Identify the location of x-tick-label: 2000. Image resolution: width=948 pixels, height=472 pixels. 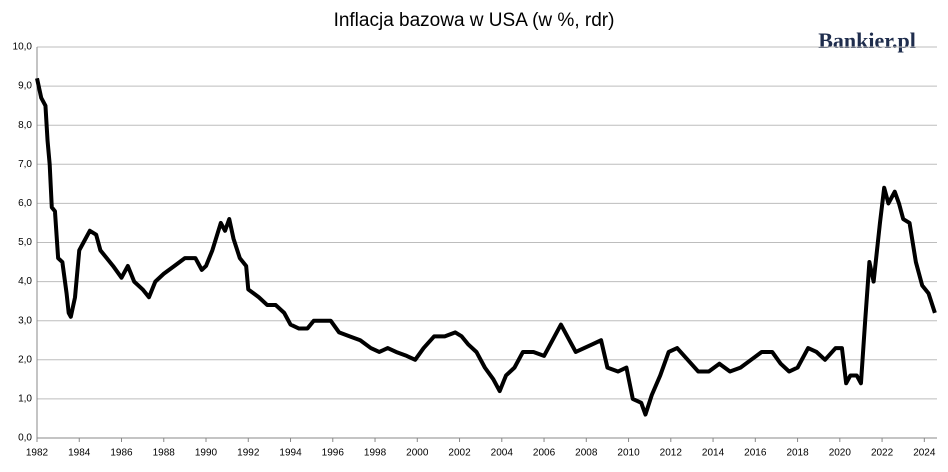
(417, 453).